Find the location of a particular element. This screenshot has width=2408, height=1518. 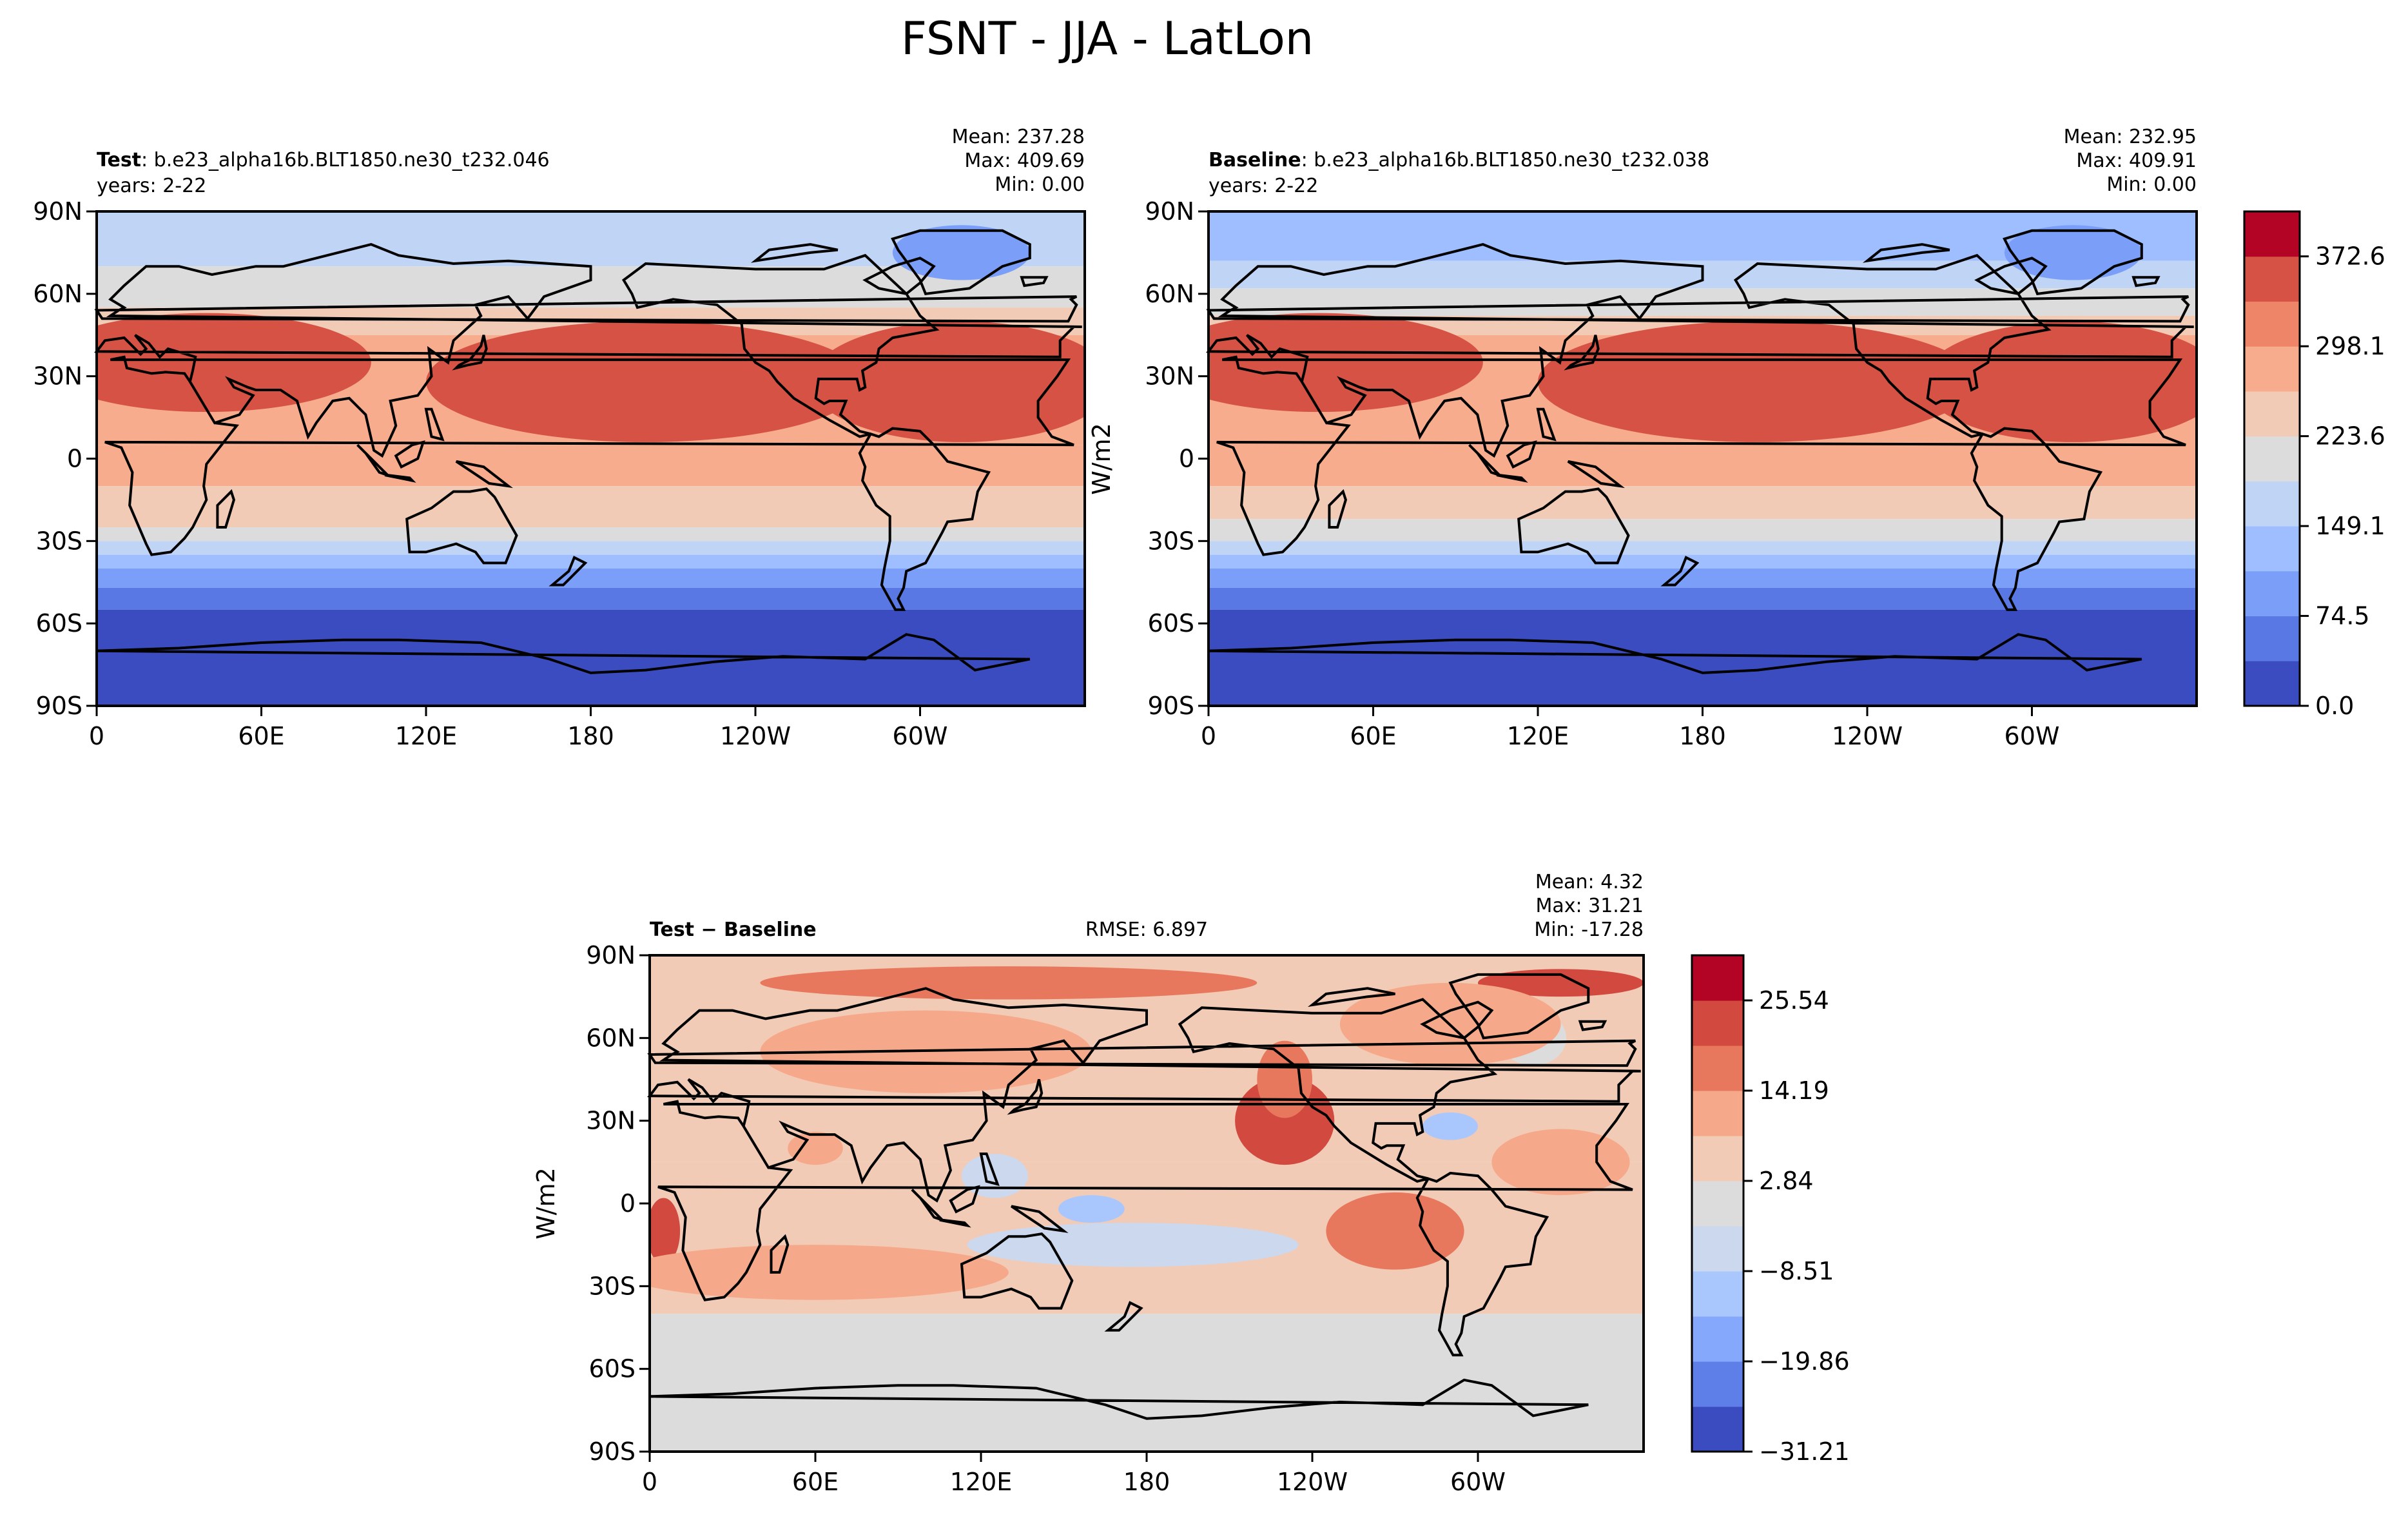

colorbar-tick-label: 149.1 is located at coordinates (2350, 526).